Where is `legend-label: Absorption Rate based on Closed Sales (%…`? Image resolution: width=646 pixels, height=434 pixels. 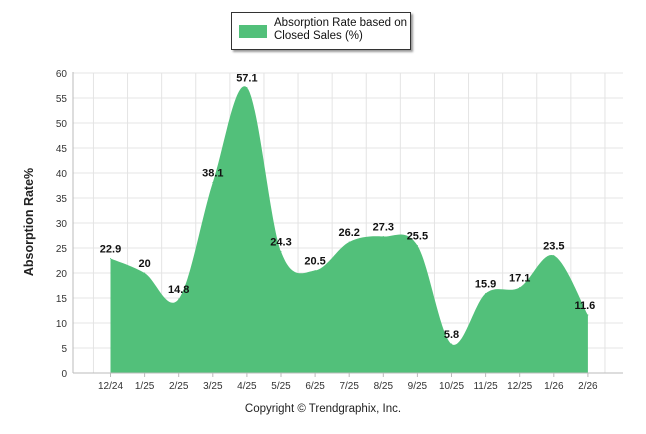 legend-label: Absorption Rate based on Closed Sales (%… is located at coordinates (340, 29).